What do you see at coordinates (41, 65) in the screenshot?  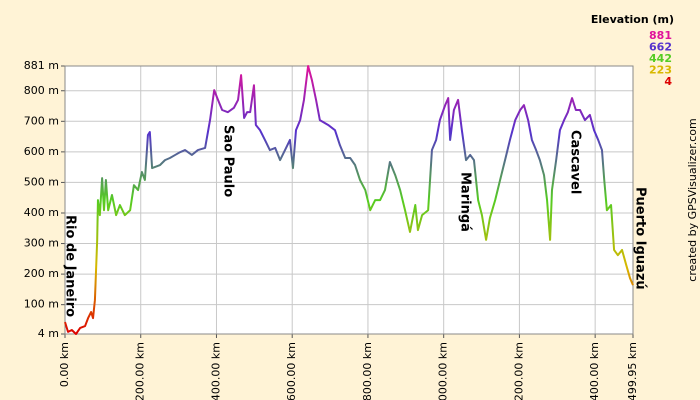 I see `y-tick-label: 881 m` at bounding box center [41, 65].